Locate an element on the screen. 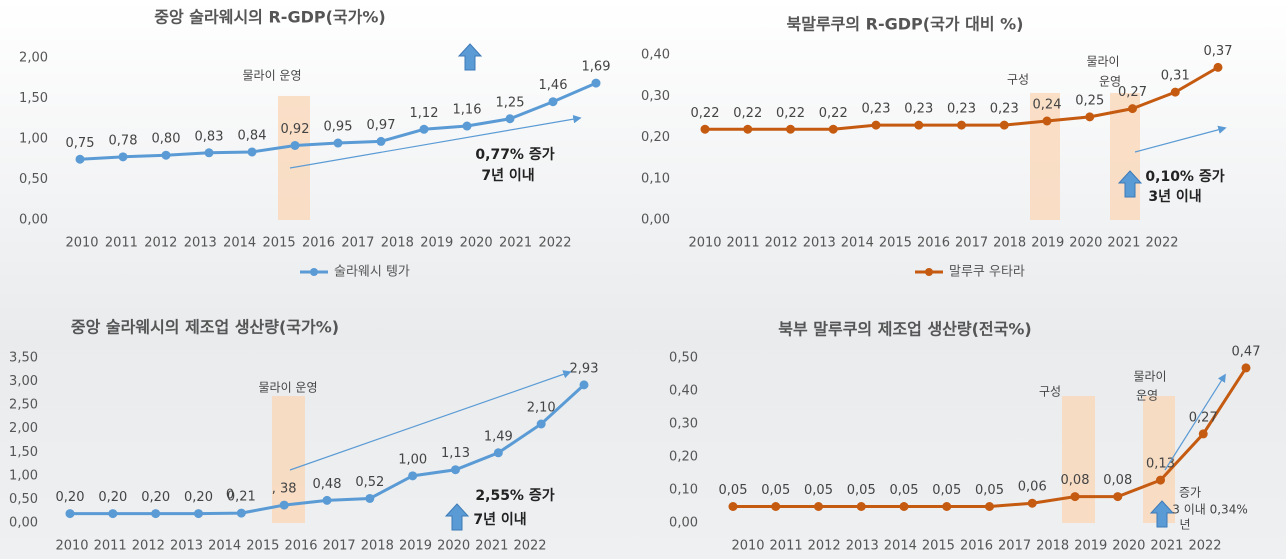 This screenshot has width=1286, height=559. x-tick-label: 2022 is located at coordinates (1204, 546).